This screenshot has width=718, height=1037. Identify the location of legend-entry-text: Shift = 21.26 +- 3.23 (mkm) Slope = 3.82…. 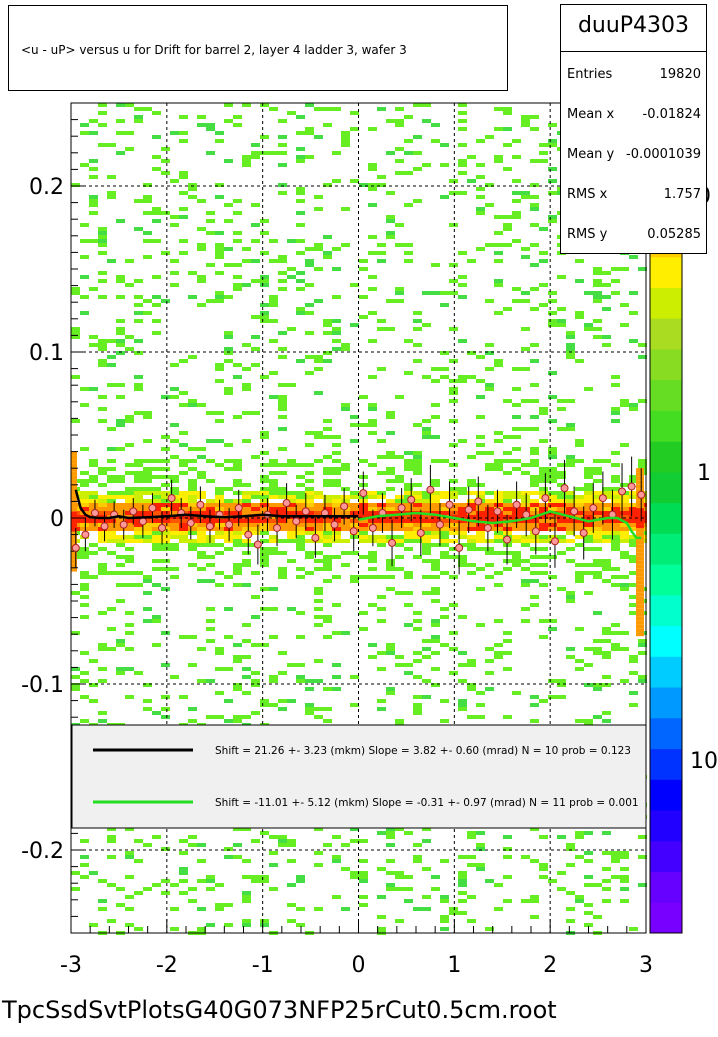
(423, 751).